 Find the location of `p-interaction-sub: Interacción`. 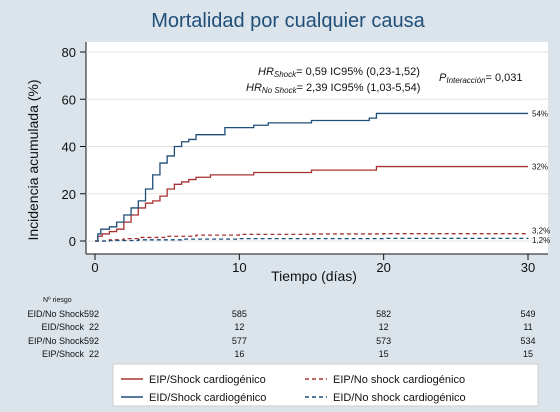

p-interaction-sub: Interacción is located at coordinates (466, 80).